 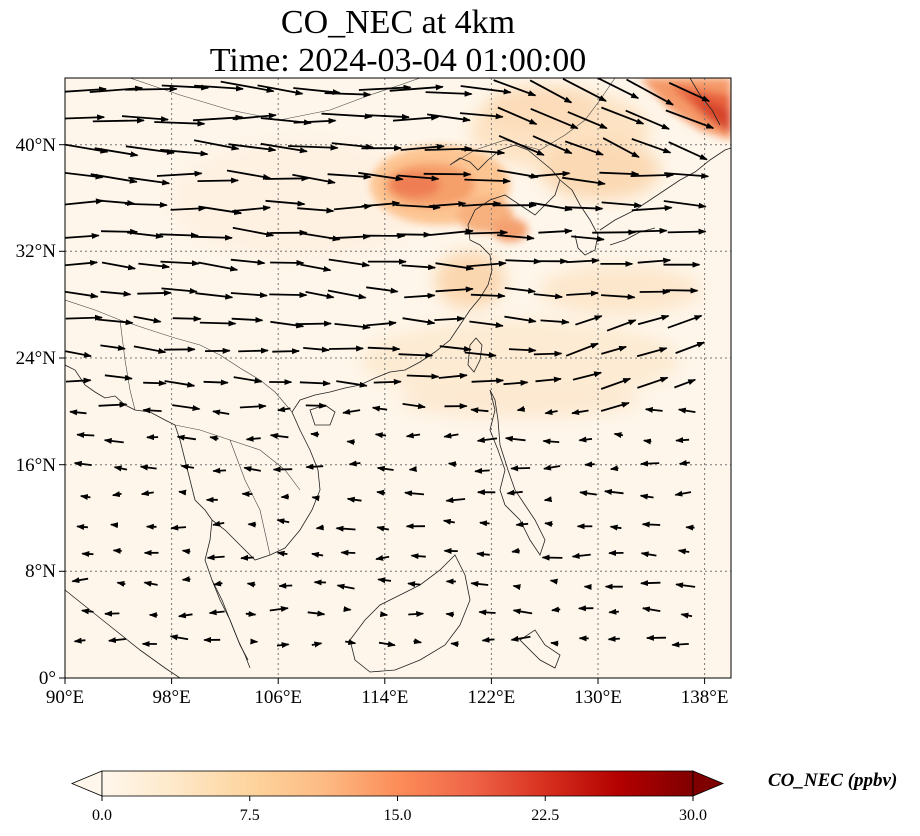 What do you see at coordinates (47, 678) in the screenshot?
I see `y-tick-label: 0°` at bounding box center [47, 678].